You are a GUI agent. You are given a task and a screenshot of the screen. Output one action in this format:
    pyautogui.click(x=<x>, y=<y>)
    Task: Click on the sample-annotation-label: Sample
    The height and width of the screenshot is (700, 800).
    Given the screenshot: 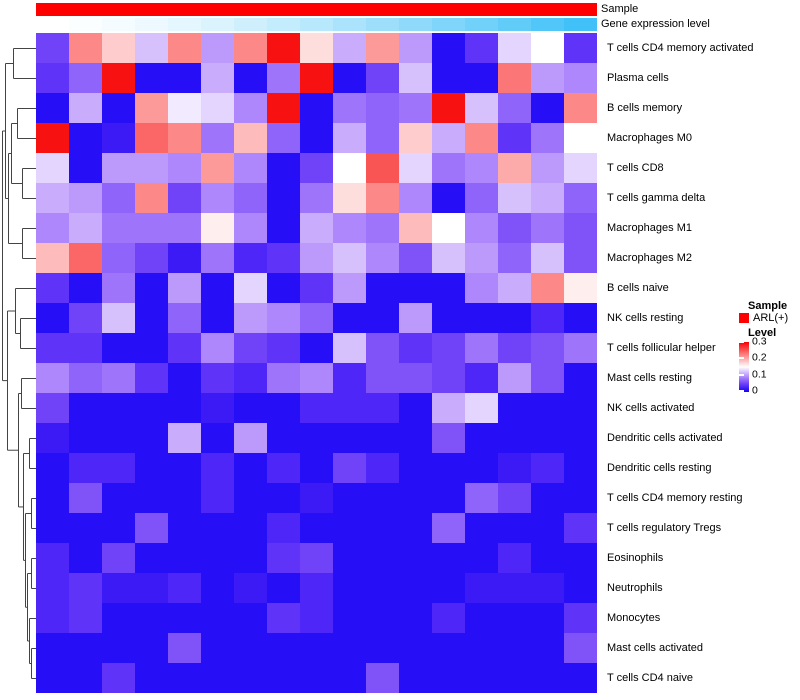 What is the action you would take?
    pyautogui.click(x=620, y=9)
    